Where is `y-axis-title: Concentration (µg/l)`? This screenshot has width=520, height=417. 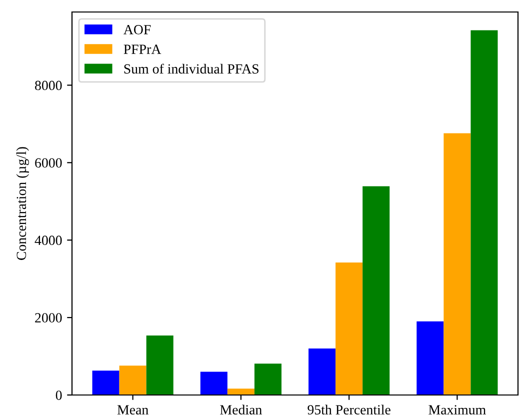 y-axis-title: Concentration (µg/l) is located at coordinates (22, 203).